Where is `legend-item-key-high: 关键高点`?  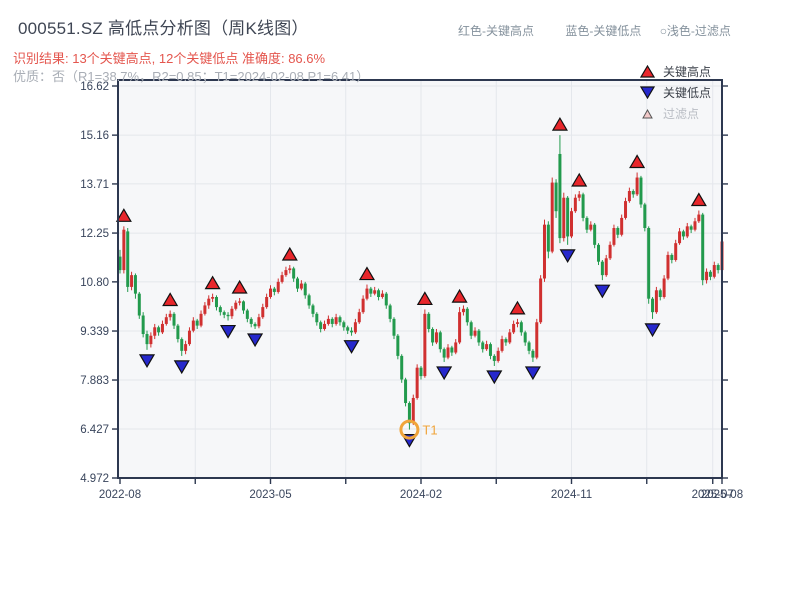 legend-item-key-high: 关键高点 is located at coordinates (675, 71).